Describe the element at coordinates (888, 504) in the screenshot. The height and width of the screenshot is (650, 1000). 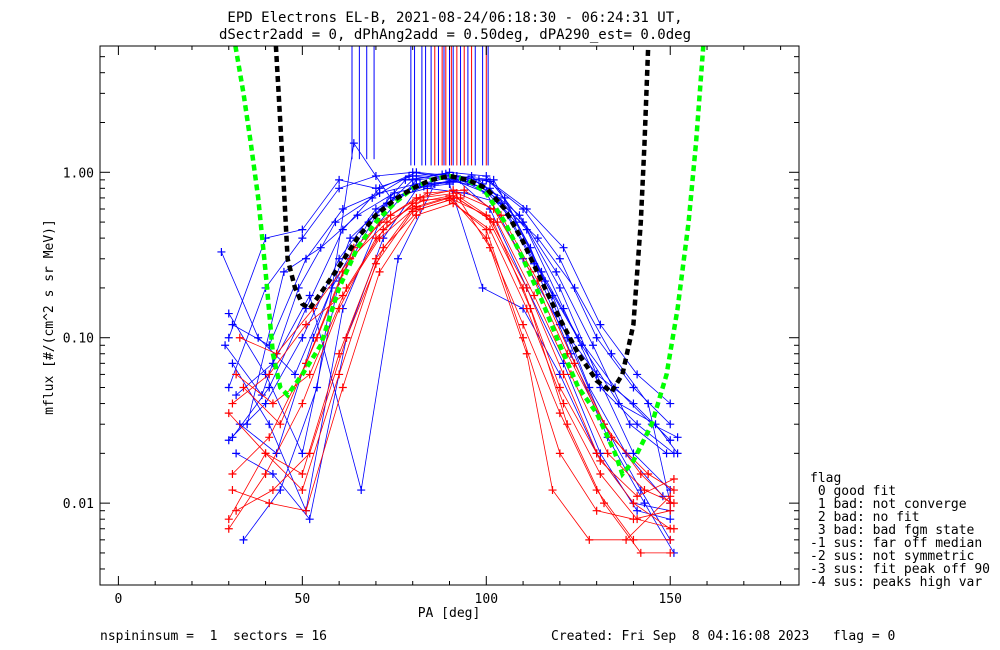
I see `legend-entry: 1 bad: not converge` at that location.